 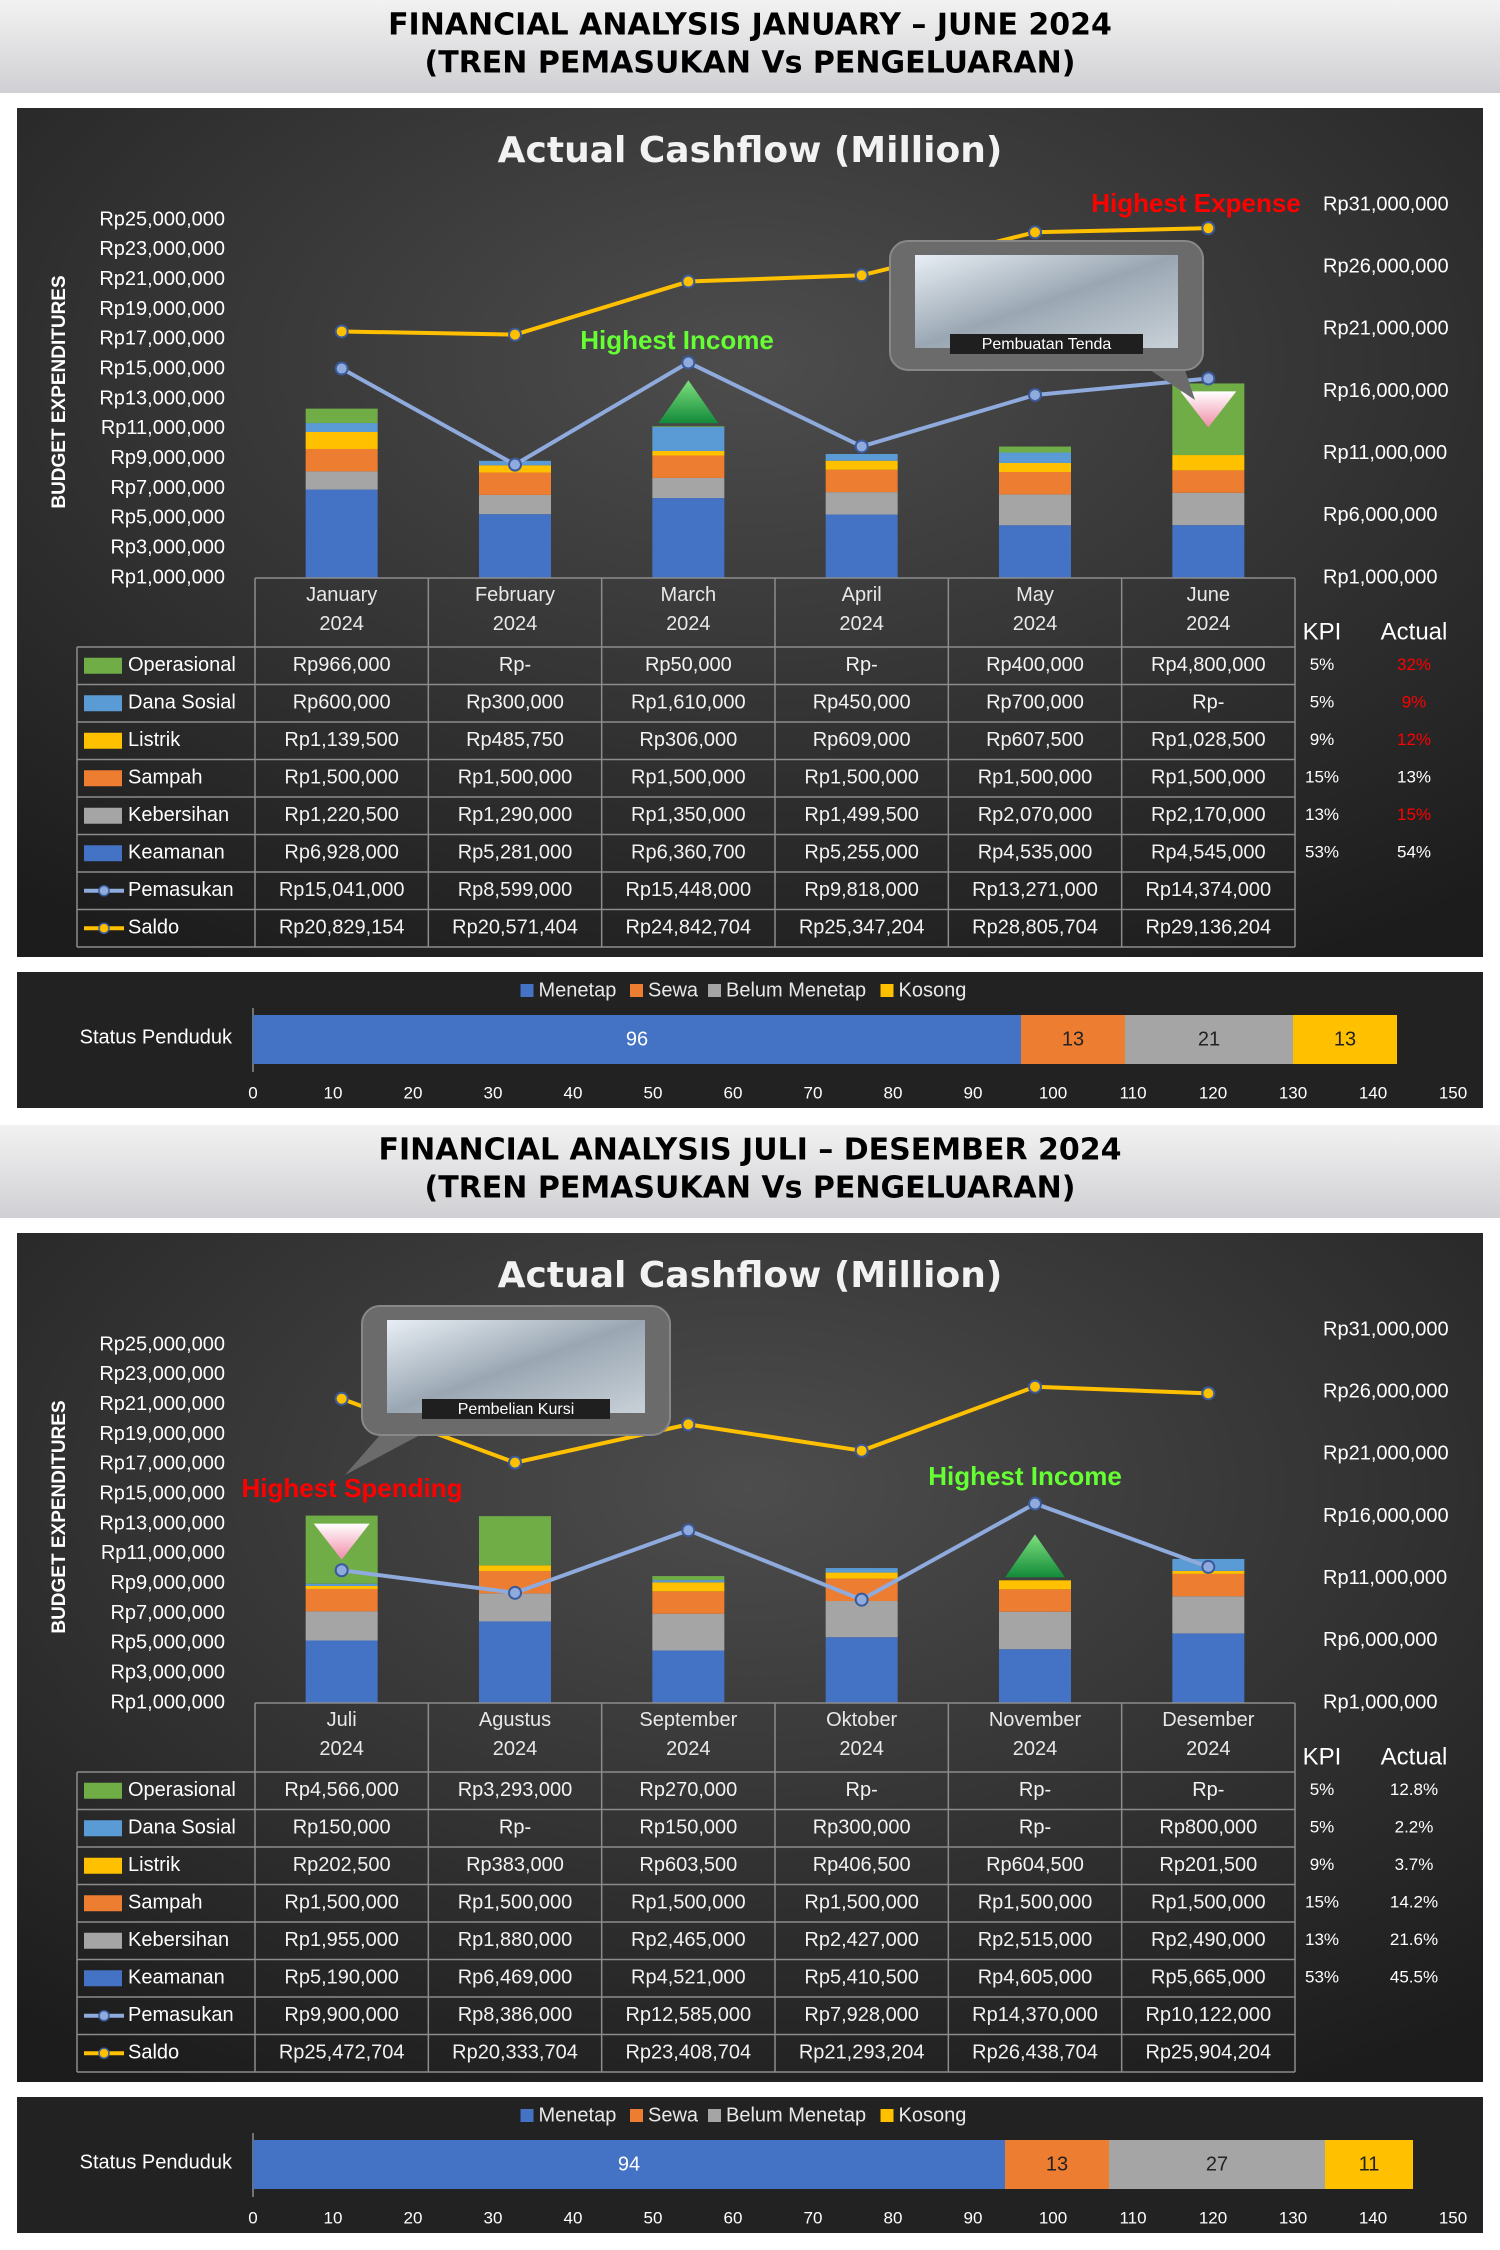 I want to click on category-cell: Oktober 2024, so click(x=861, y=1734).